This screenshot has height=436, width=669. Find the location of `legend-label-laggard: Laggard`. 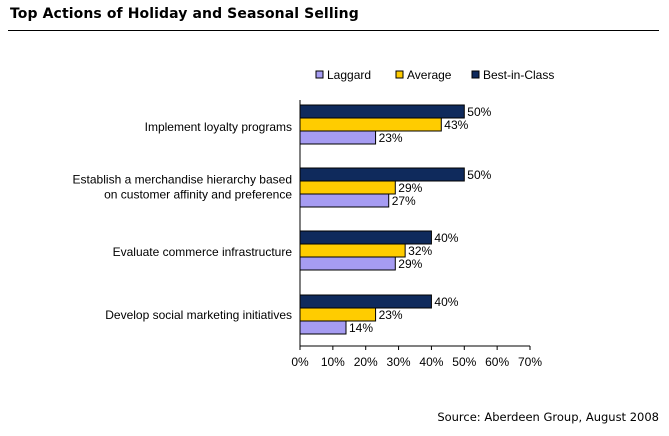

legend-label-laggard: Laggard is located at coordinates (349, 75).